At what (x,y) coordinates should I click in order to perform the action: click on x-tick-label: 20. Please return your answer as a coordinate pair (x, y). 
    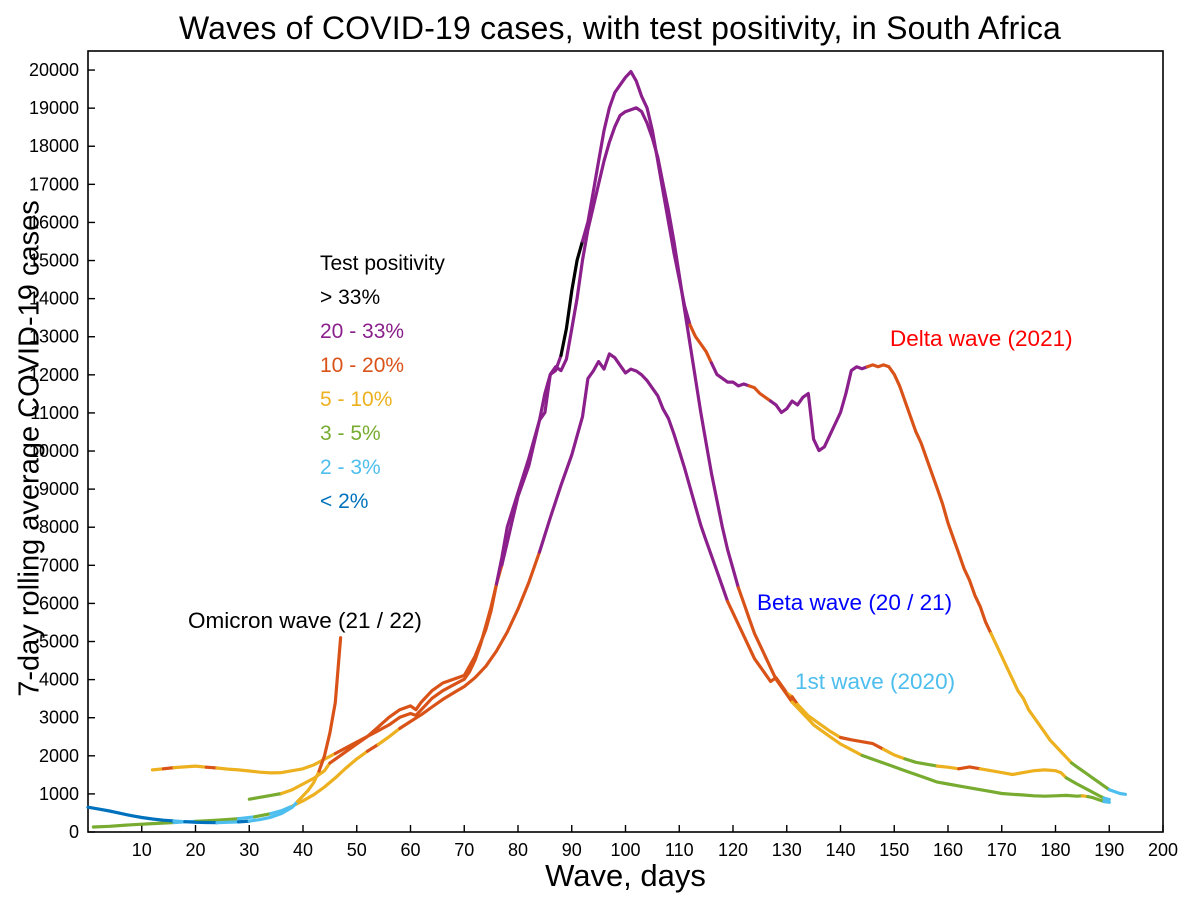
    Looking at the image, I should click on (195, 850).